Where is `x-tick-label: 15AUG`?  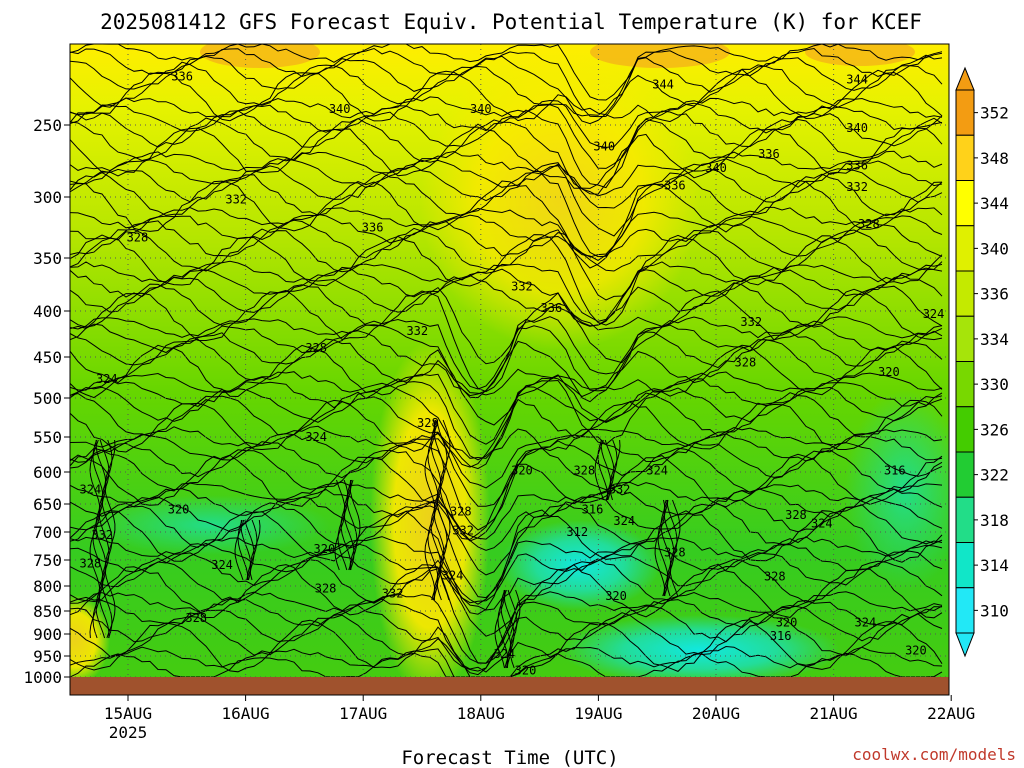 x-tick-label: 15AUG is located at coordinates (128, 713).